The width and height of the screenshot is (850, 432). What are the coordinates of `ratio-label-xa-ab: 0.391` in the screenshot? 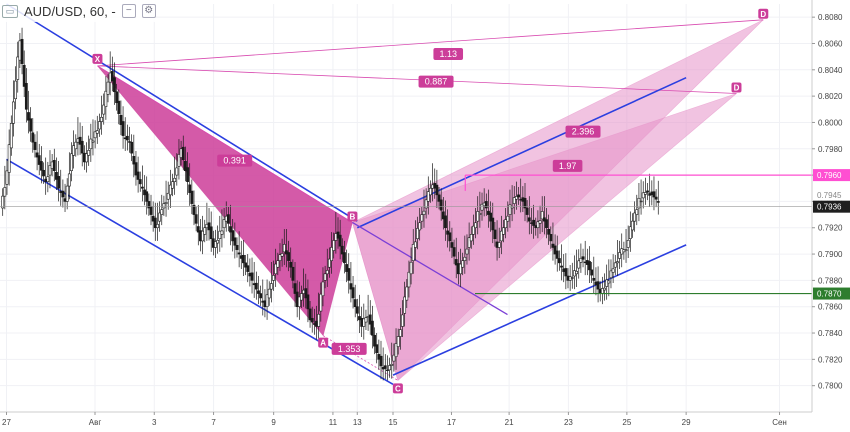 It's located at (234, 161).